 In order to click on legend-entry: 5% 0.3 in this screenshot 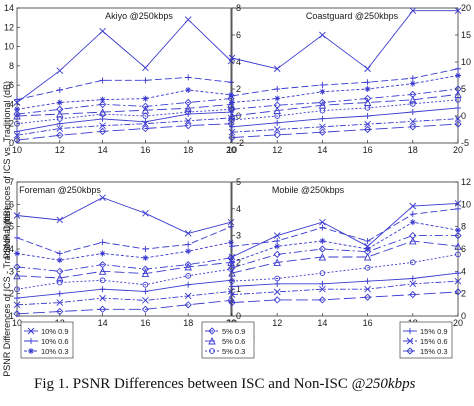, I will do `click(233, 351)`.